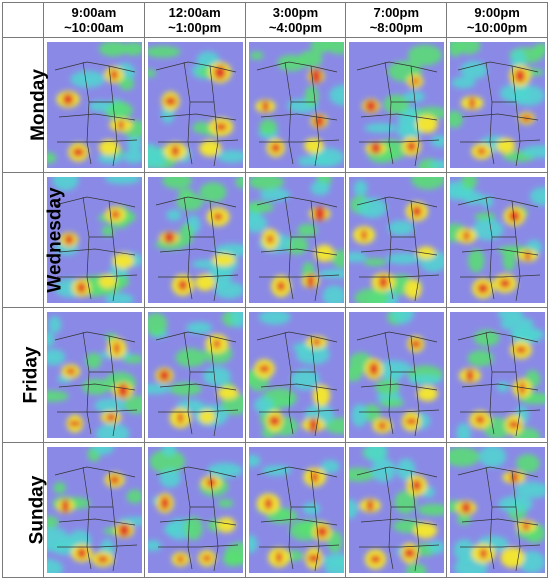 Image resolution: width=550 pixels, height=580 pixels. Describe the element at coordinates (396, 20) in the screenshot. I see `column-header-4: 7:00pm ~8:00pm` at that location.